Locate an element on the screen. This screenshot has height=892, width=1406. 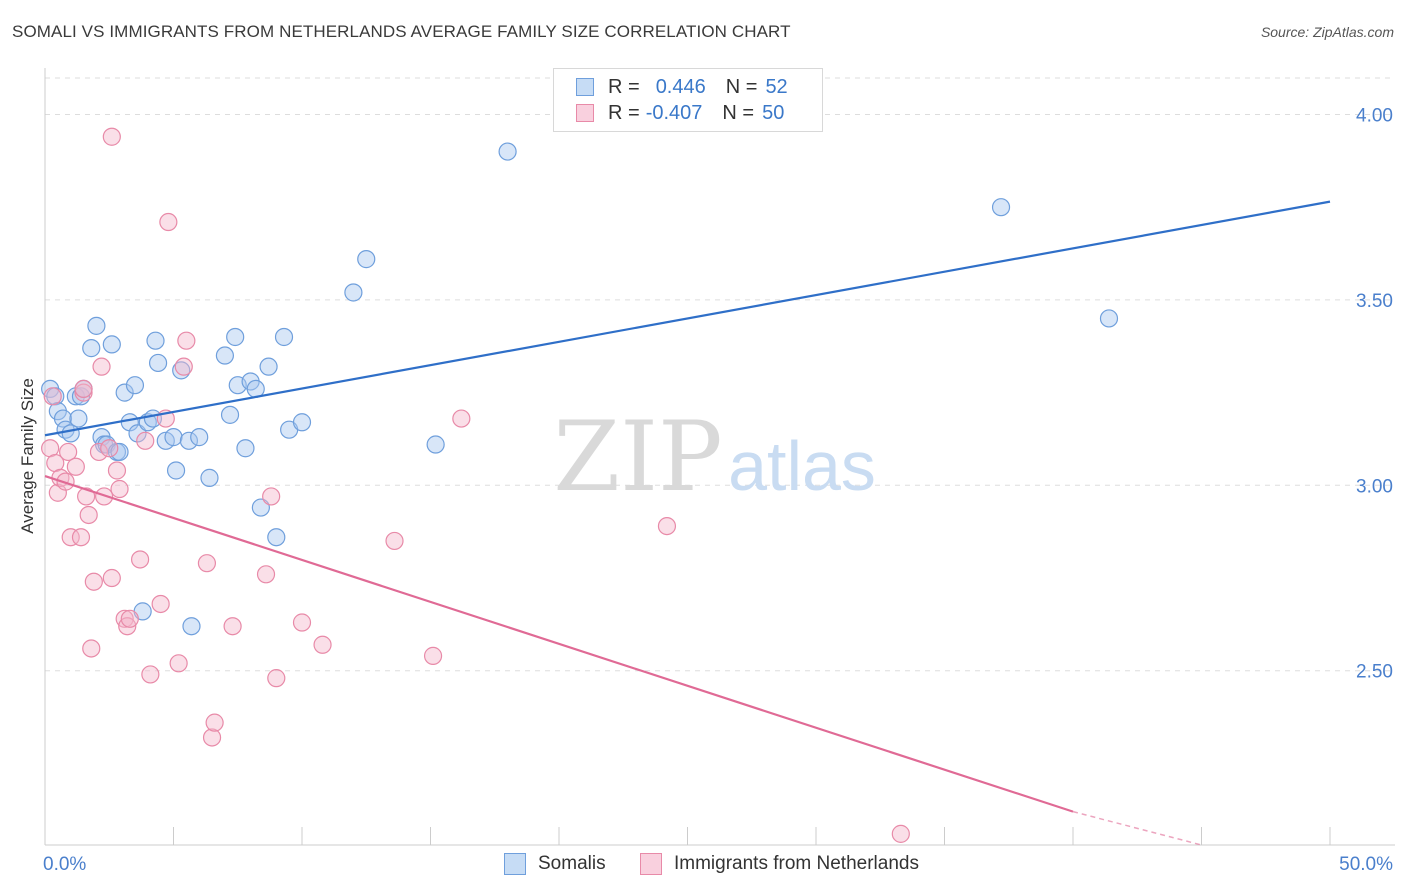
watermark: ZIP atlas is located at coordinates (714, 457).